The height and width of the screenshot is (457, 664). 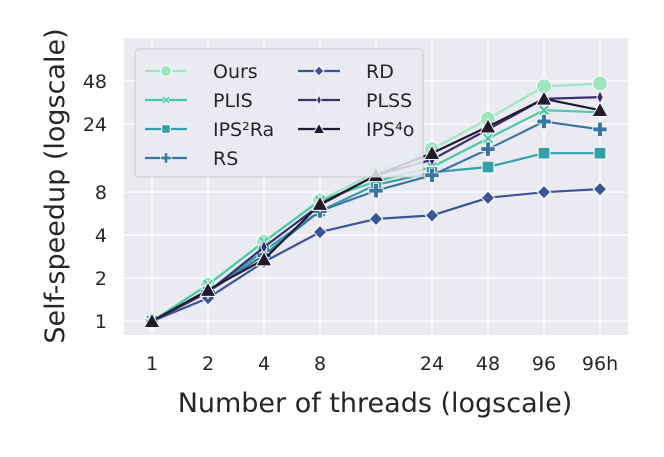 I want to click on legend-label: PLSS, so click(x=389, y=101).